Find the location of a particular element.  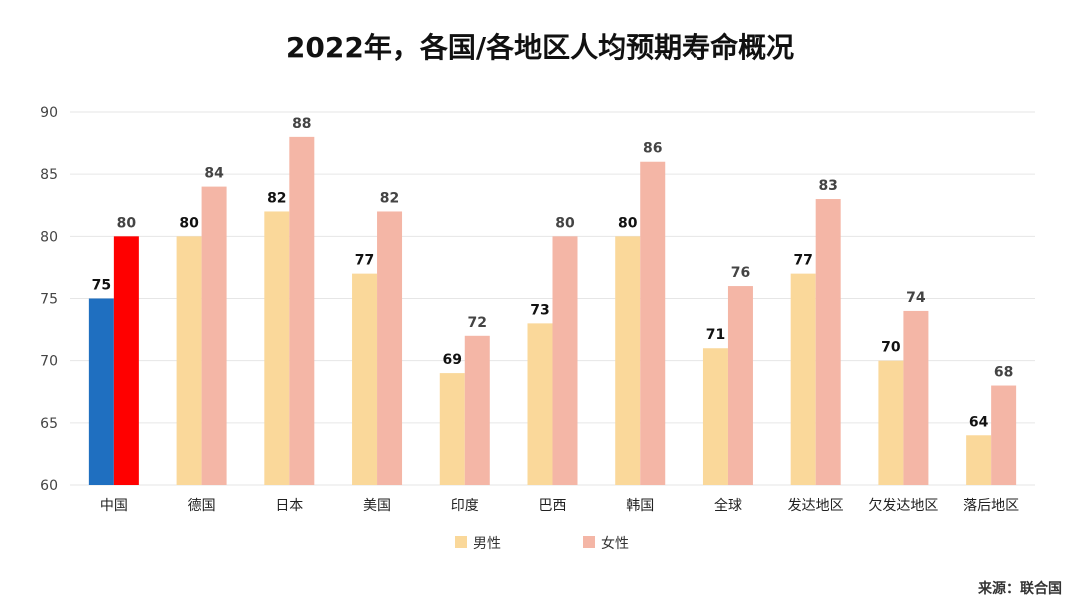

data-label: 73 is located at coordinates (539, 310).